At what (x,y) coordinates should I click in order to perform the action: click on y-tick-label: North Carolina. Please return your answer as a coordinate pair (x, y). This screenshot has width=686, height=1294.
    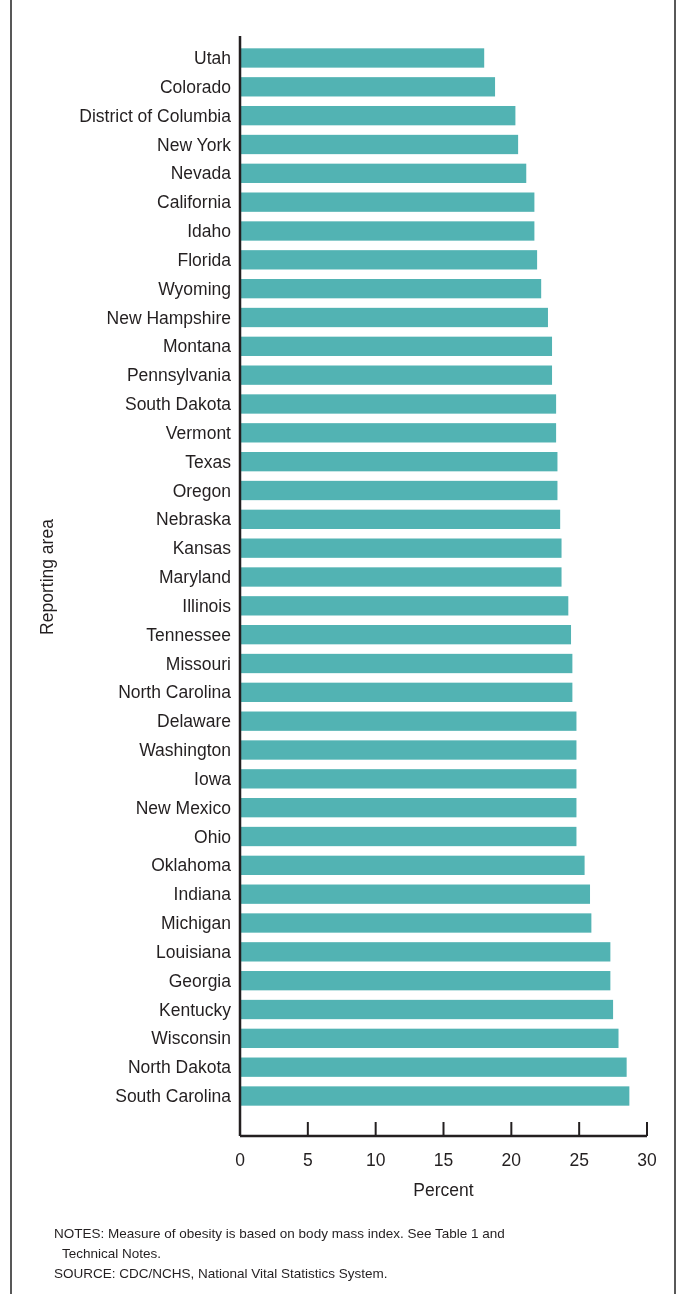
    Looking at the image, I should click on (175, 692).